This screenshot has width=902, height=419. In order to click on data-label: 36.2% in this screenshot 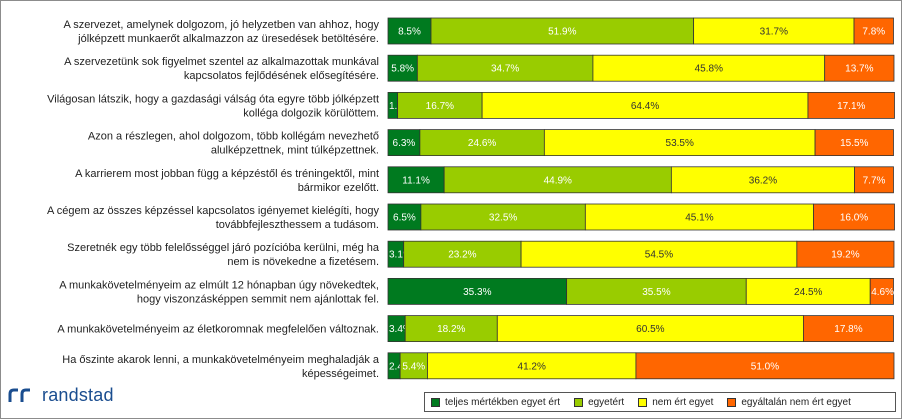, I will do `click(763, 180)`.